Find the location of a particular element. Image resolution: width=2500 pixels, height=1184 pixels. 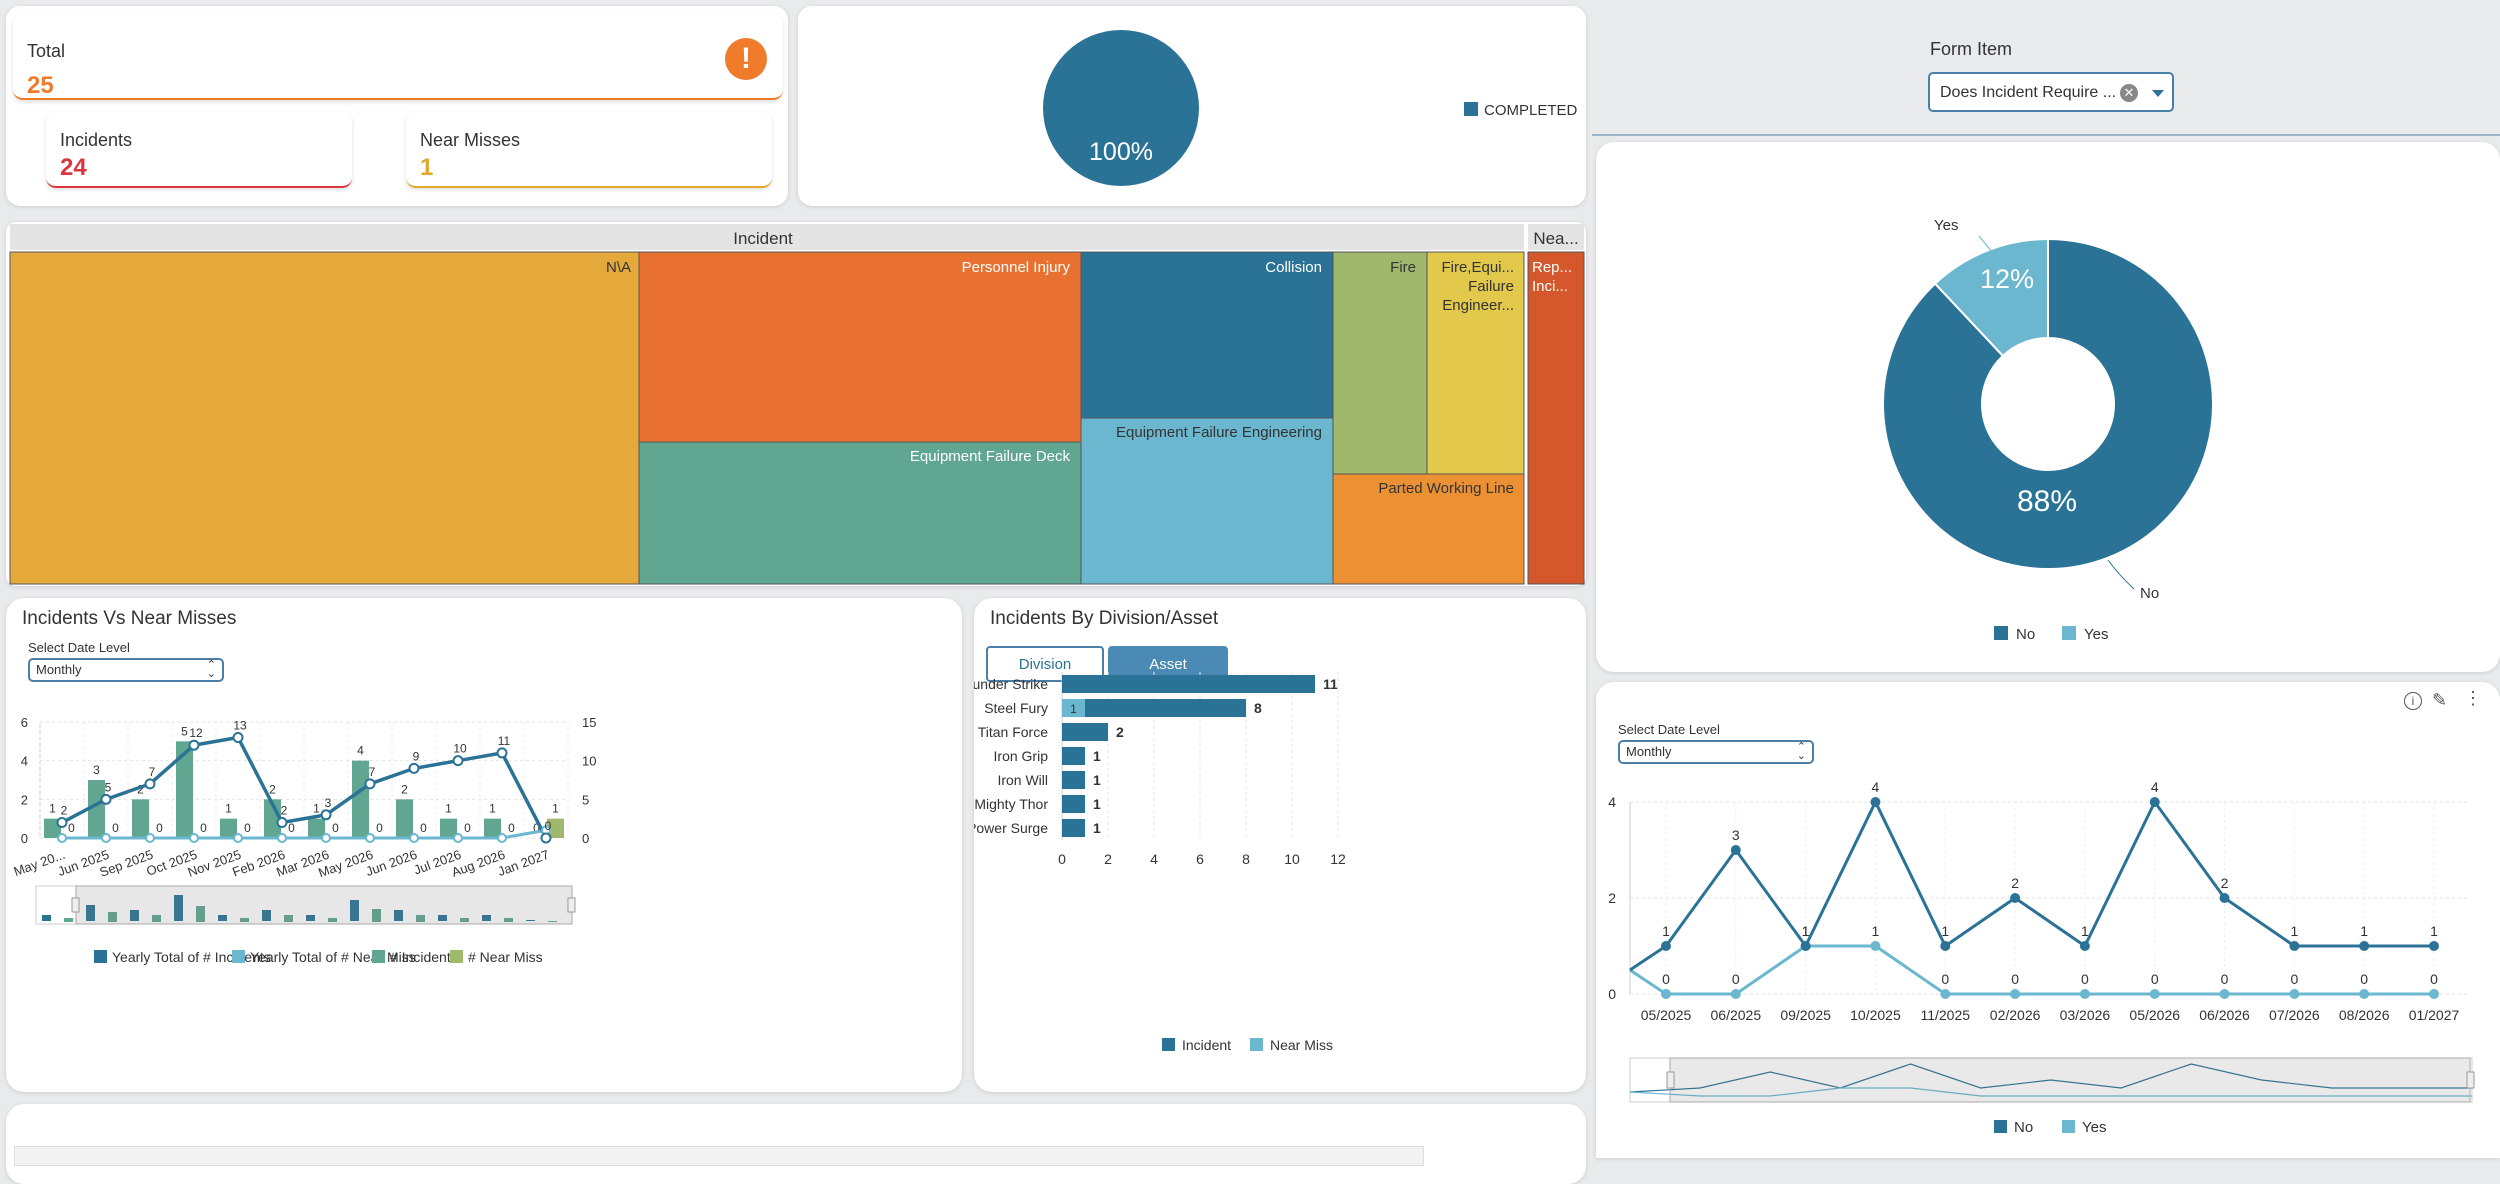

treemap-cell-na is located at coordinates (324, 418).